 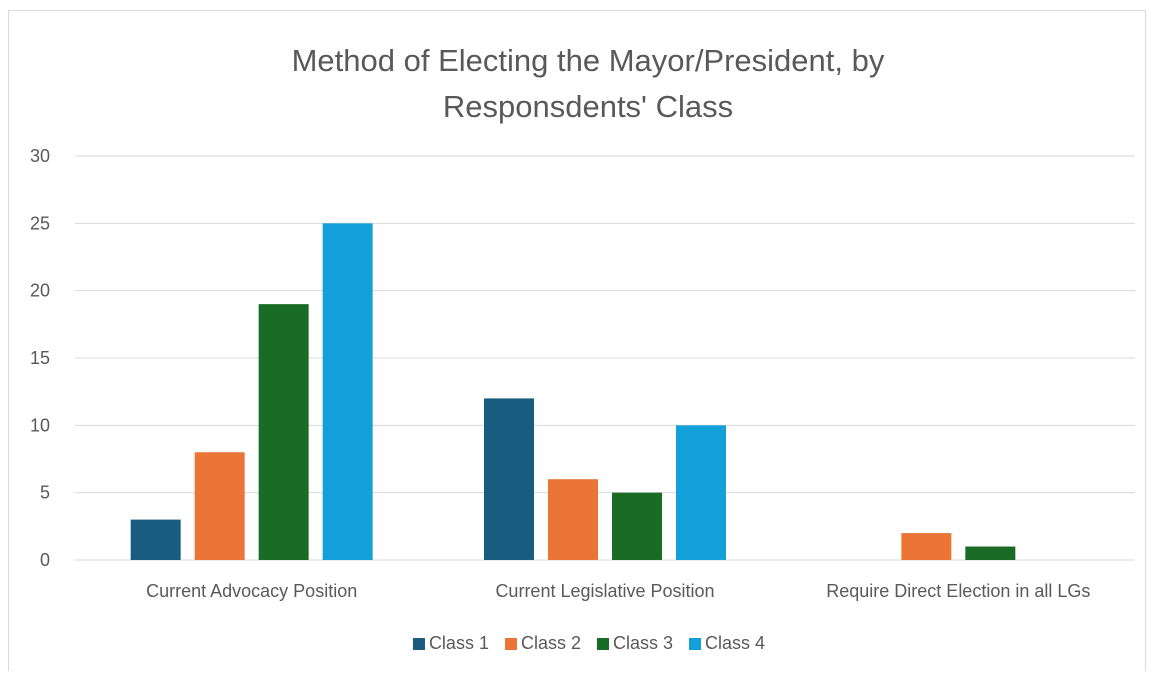 What do you see at coordinates (643, 643) in the screenshot?
I see `legend-label-class-3: Class 3` at bounding box center [643, 643].